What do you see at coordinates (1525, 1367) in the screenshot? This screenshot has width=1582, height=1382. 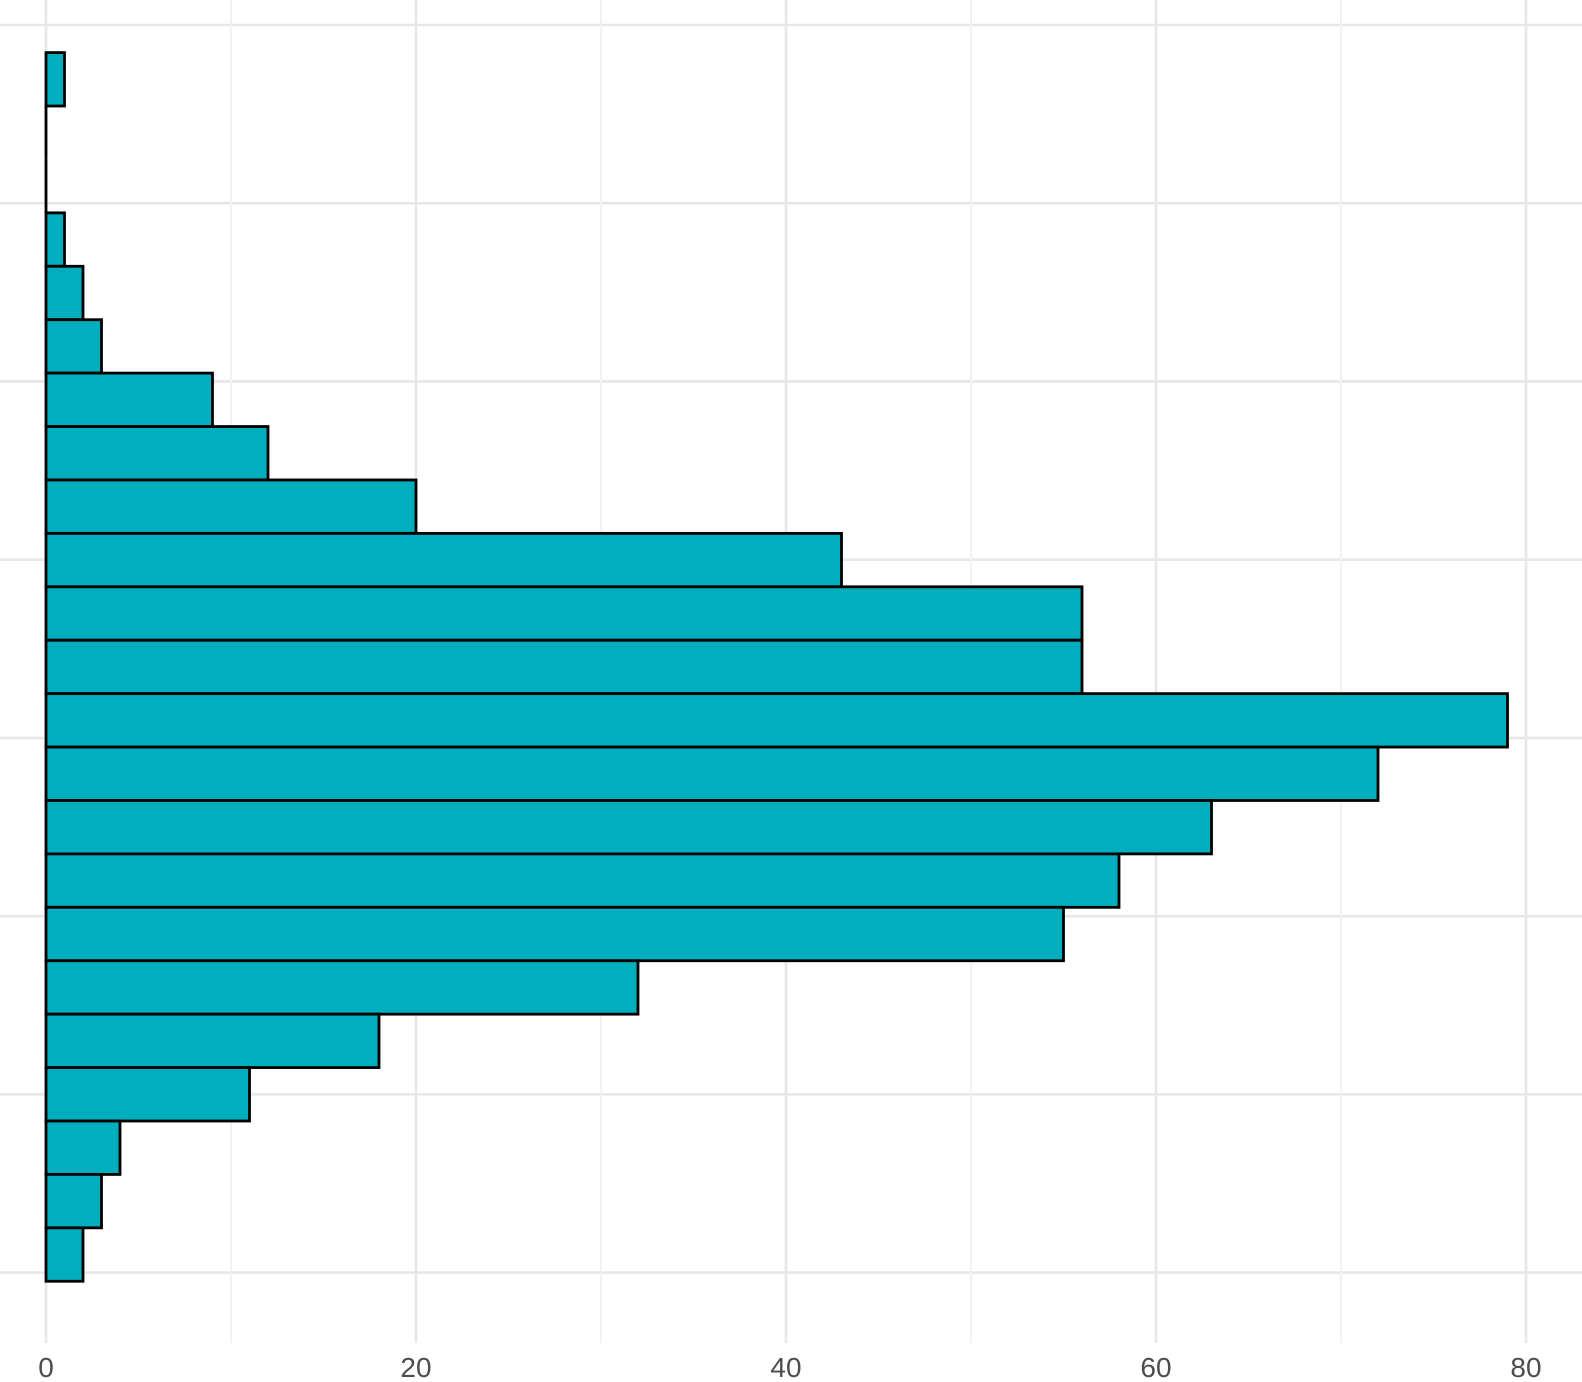 I see `x-axis-tick-label: 80` at bounding box center [1525, 1367].